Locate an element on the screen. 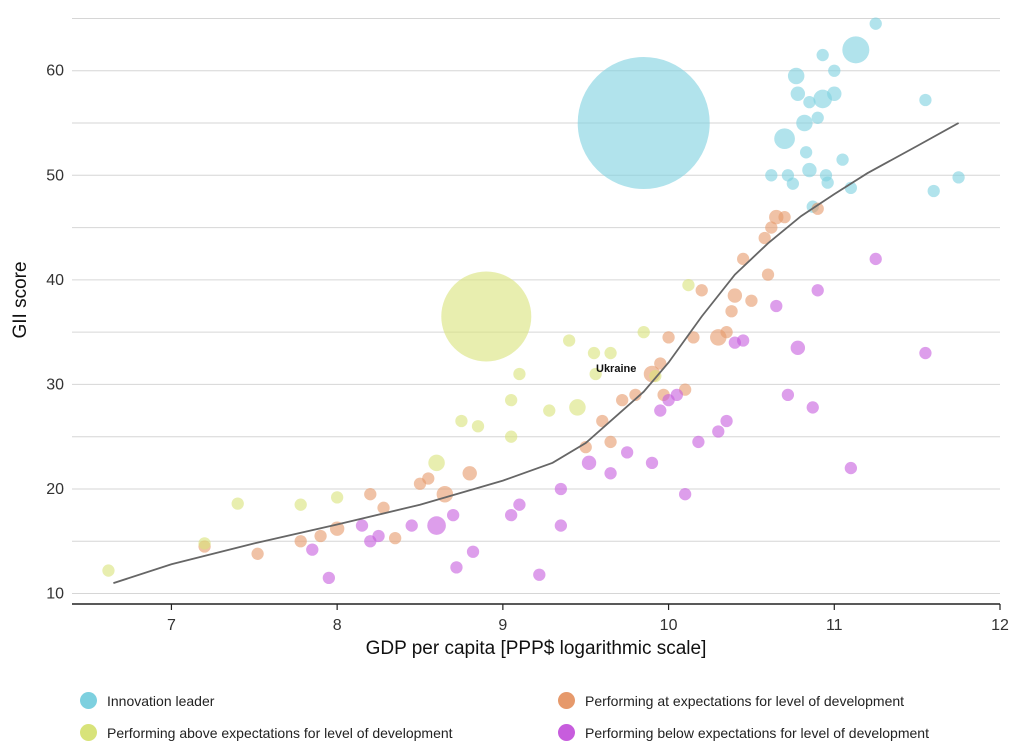  y-axis-title: GII score is located at coordinates (20, 299).